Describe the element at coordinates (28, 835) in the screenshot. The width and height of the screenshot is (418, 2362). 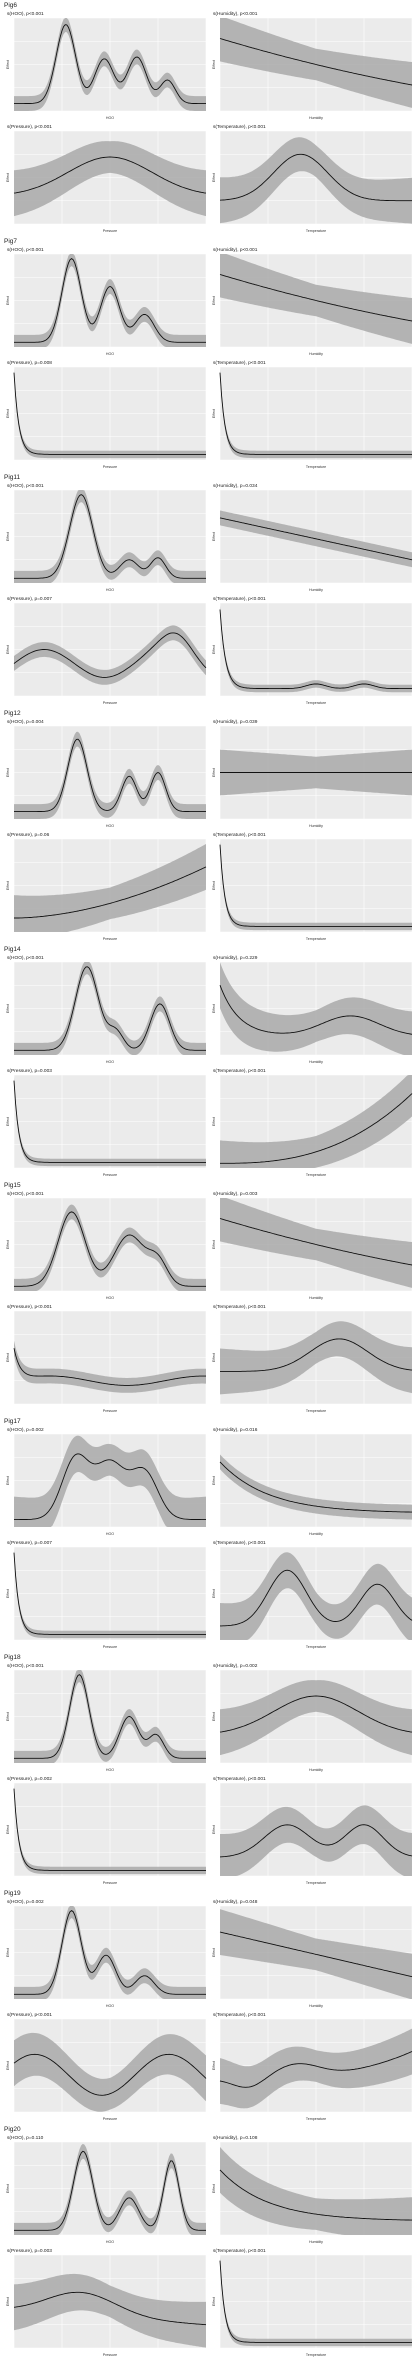
I see `panel-title: s(Pressure), p=0.06` at that location.